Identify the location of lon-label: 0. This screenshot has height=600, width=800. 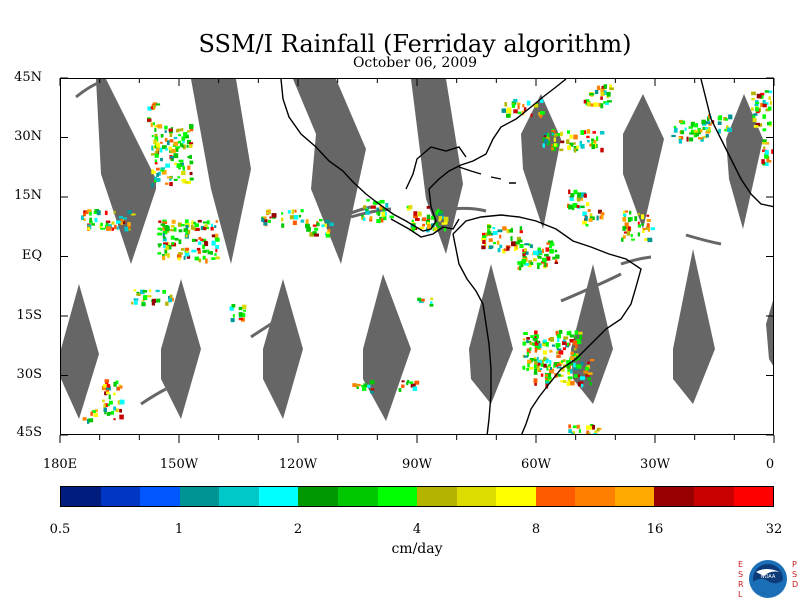
(770, 464).